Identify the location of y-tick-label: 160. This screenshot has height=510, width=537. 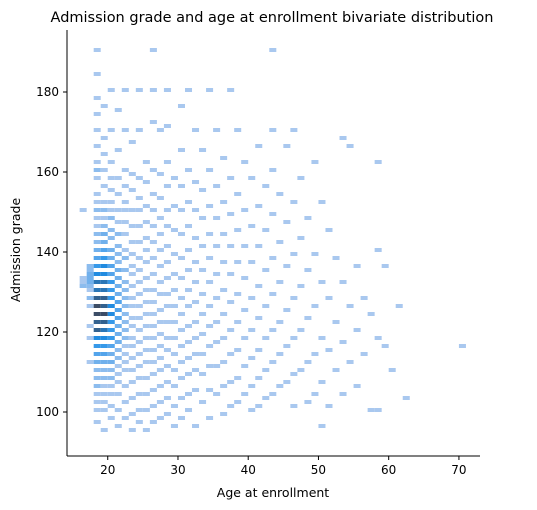
(47, 172).